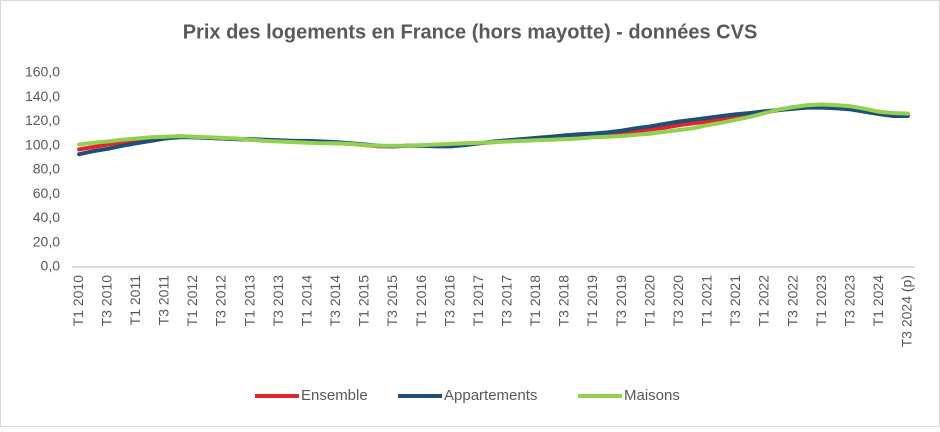  I want to click on x-tick-label: T1 2013, so click(249, 301).